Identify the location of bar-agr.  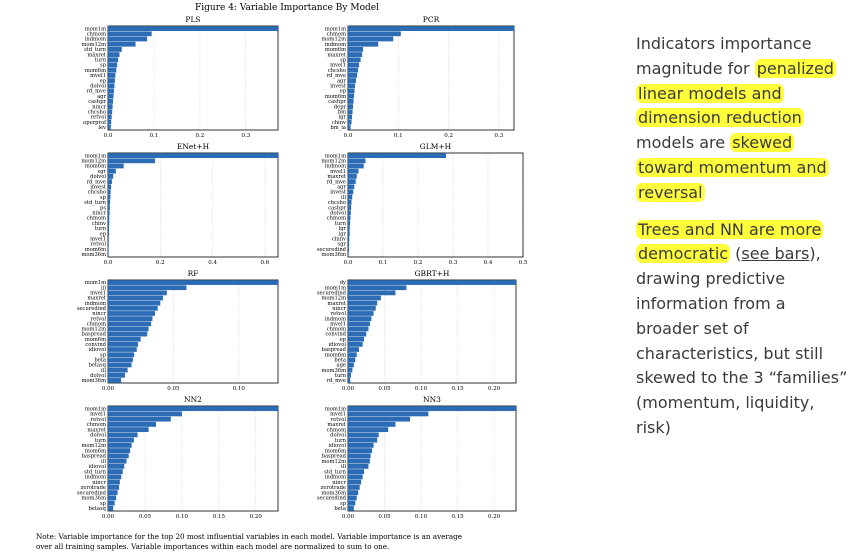
(351, 187).